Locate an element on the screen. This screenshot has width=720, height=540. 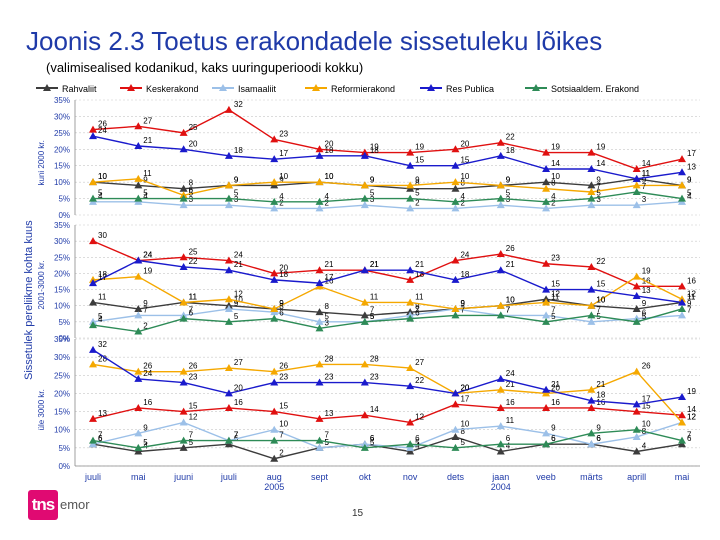
data-label-1-5-11: 7 is located at coordinates (598, 309).